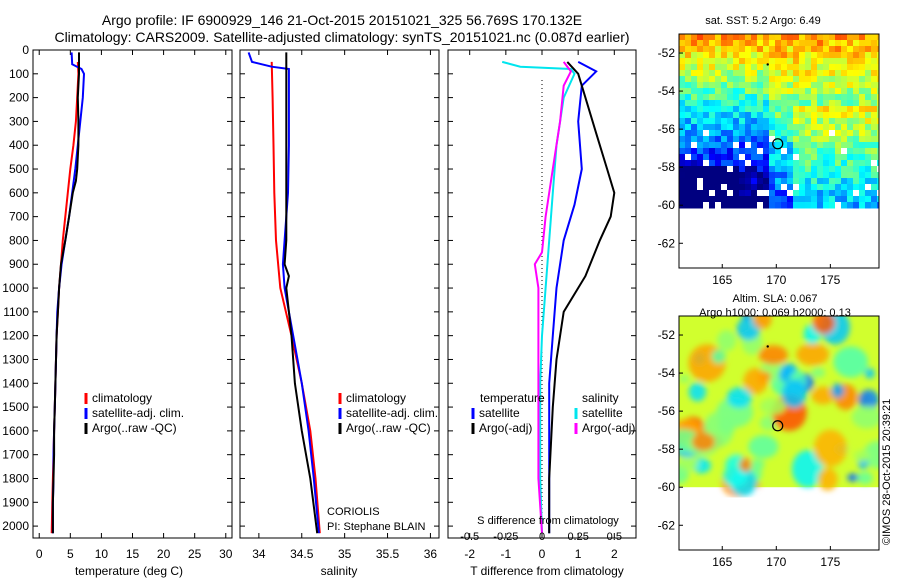 This screenshot has width=900, height=580. I want to click on sla-map-ytick-label: -62, so click(667, 525).